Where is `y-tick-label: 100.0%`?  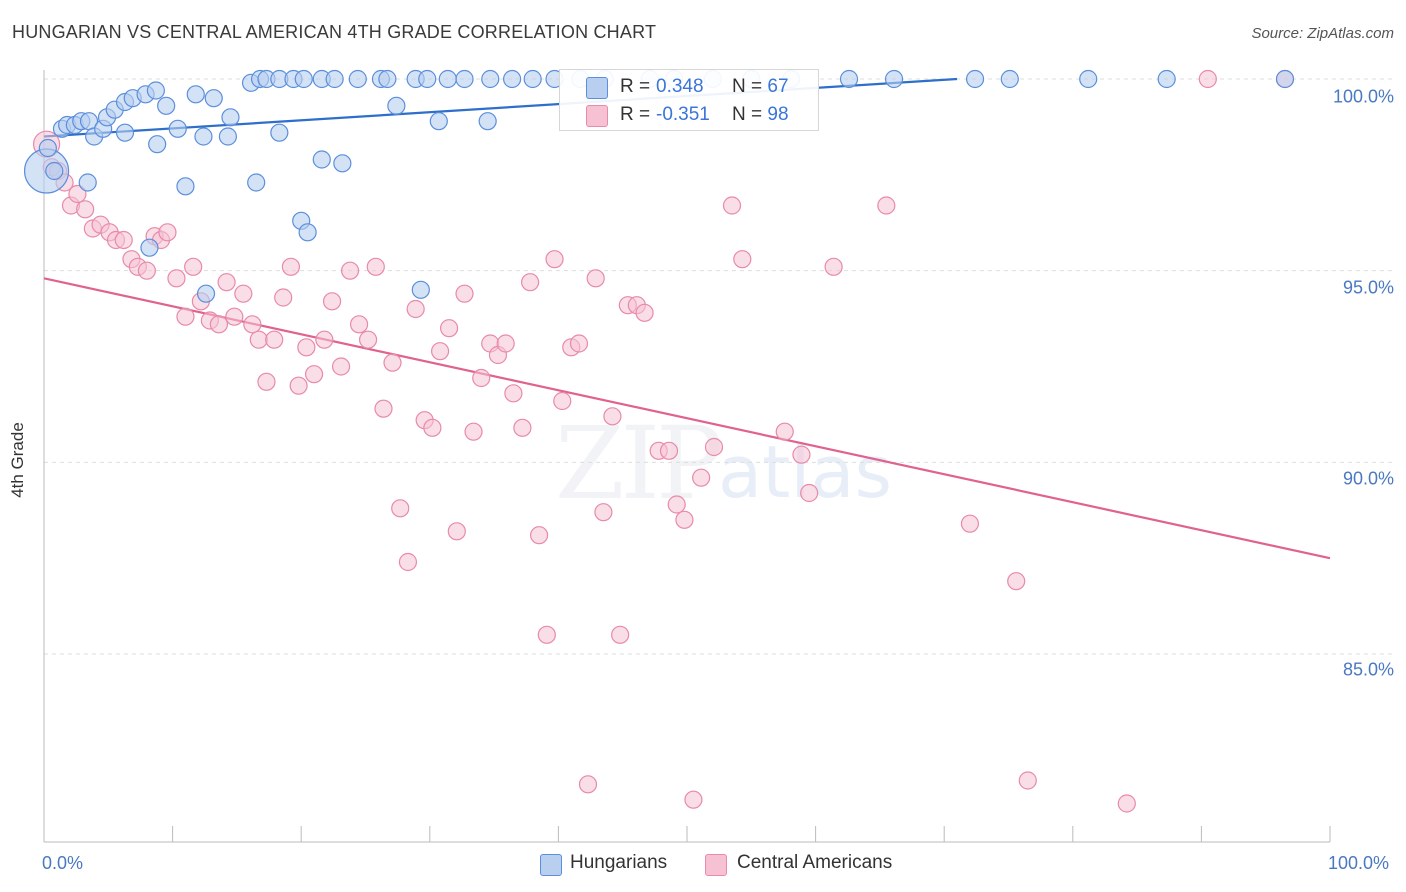 y-tick-label: 100.0% is located at coordinates (1363, 96).